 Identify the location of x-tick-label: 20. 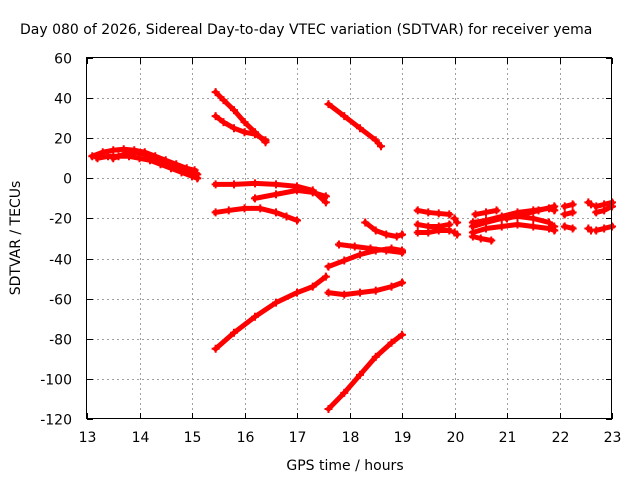
(456, 438).